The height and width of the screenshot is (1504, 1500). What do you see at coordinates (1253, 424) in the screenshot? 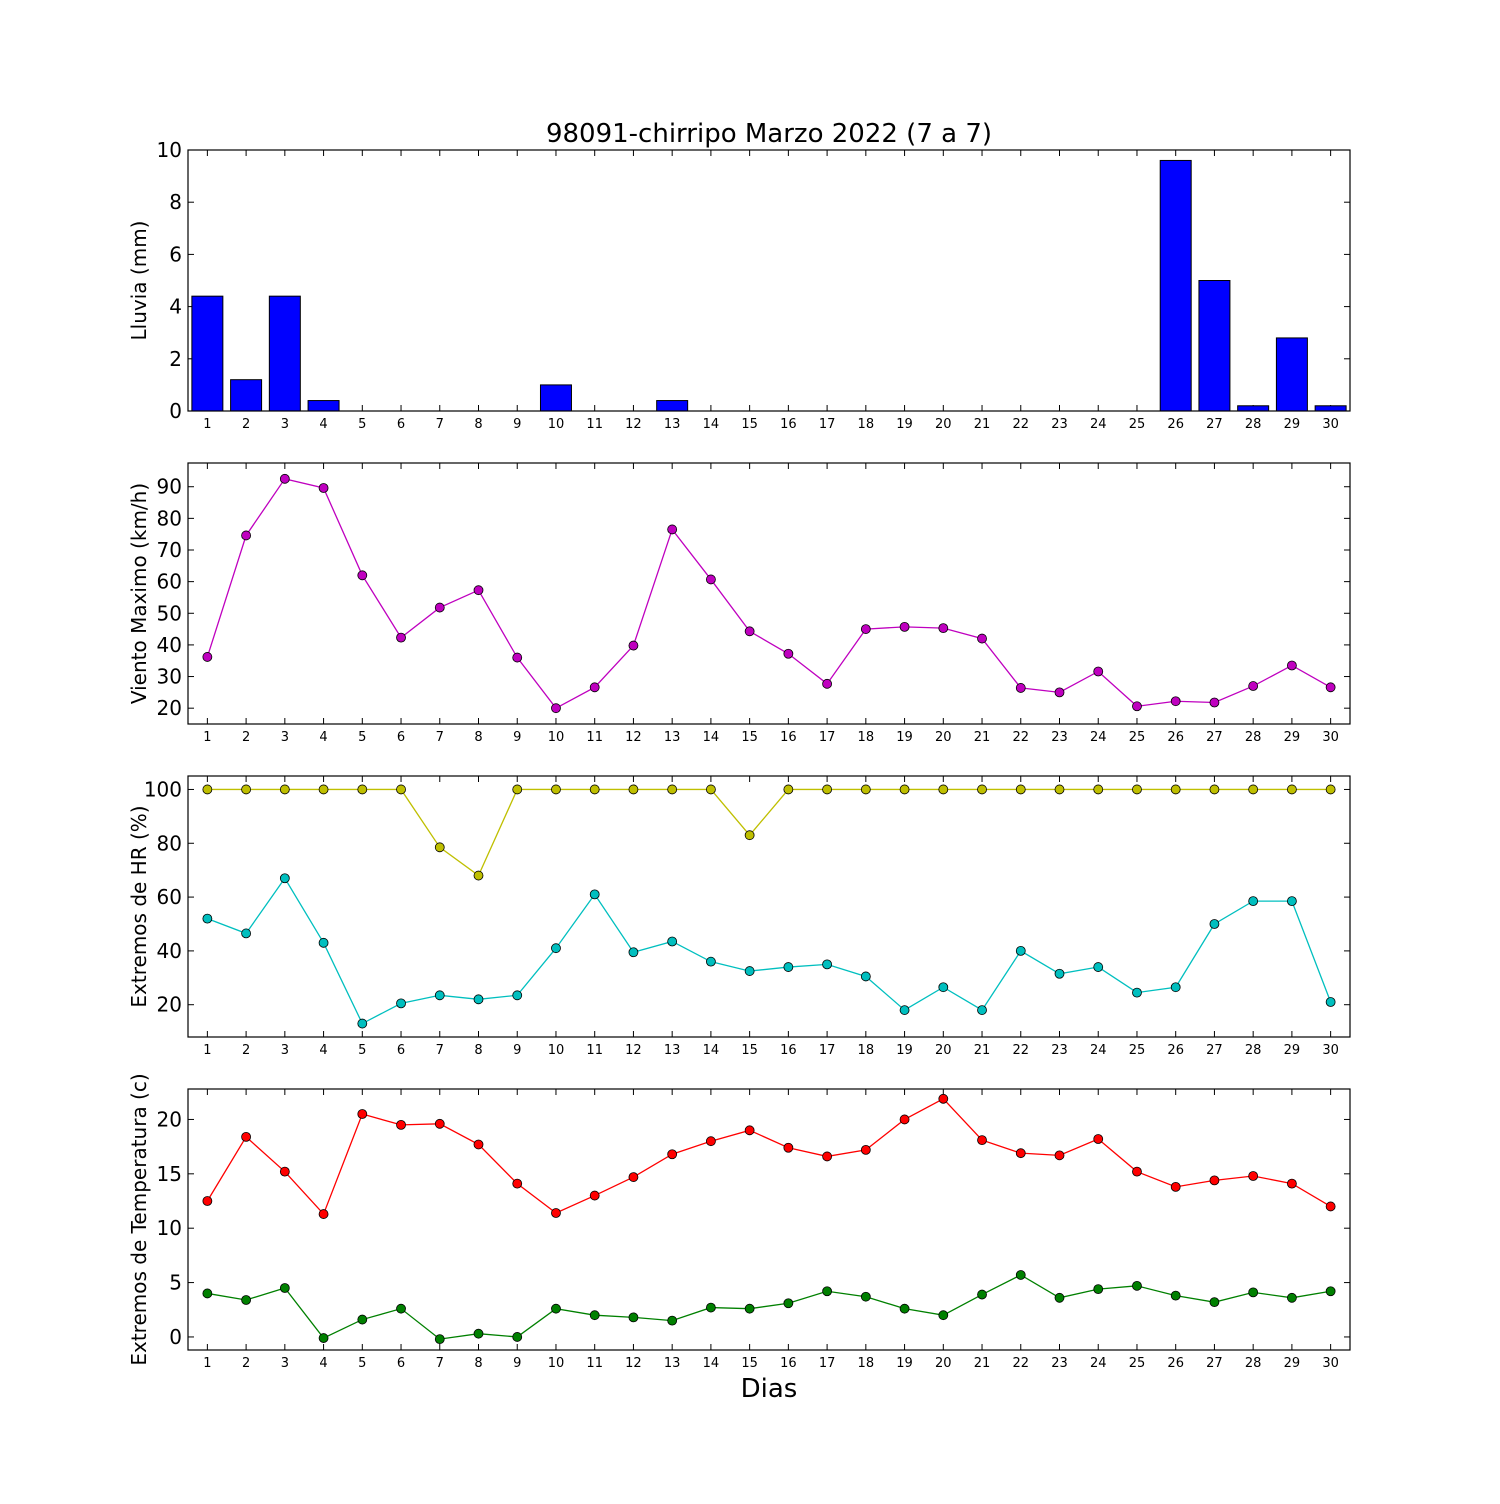
I see `x-tick-label: 28` at bounding box center [1253, 424].